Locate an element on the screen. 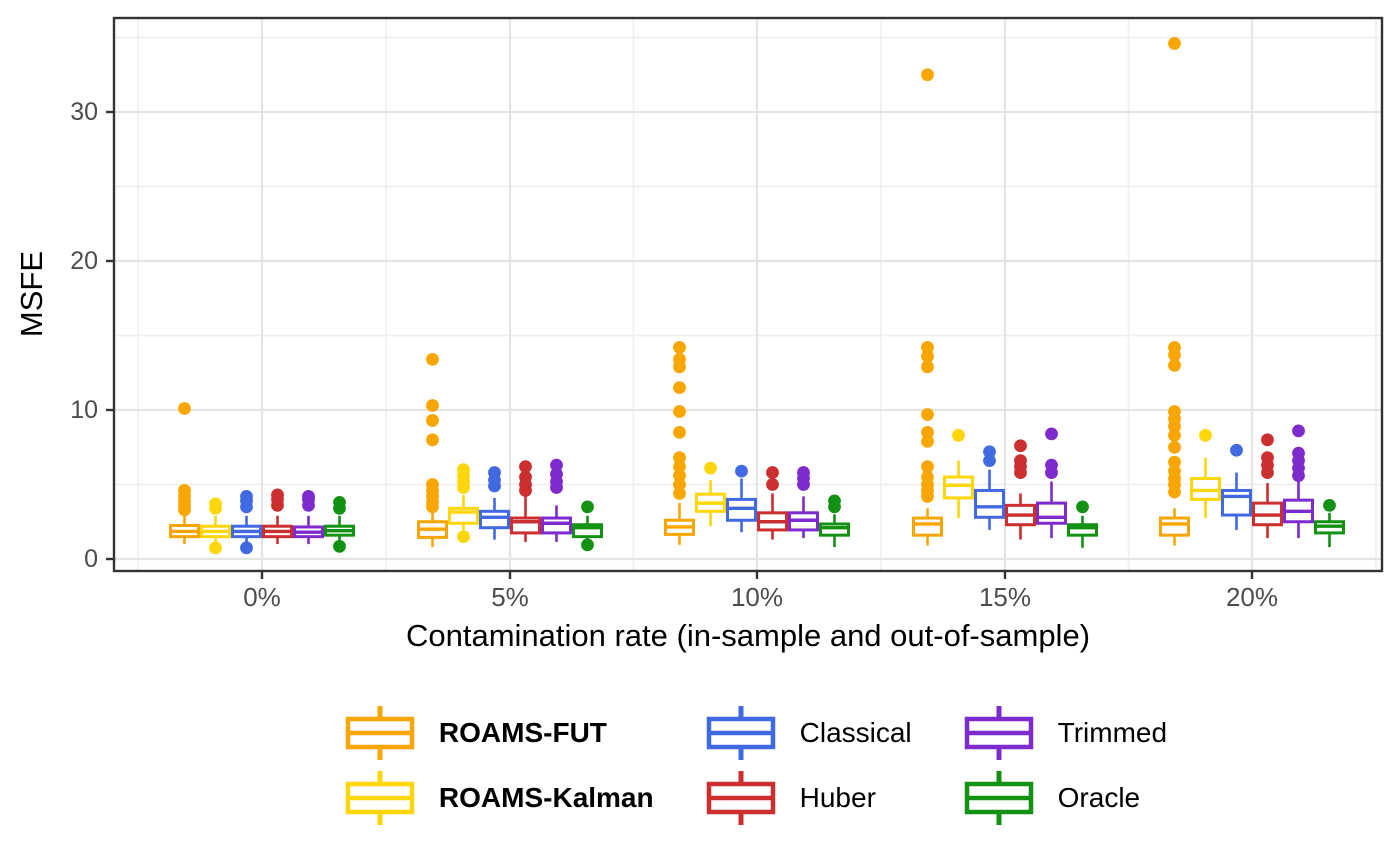 This screenshot has height=865, width=1400. x-tick-label: 0% is located at coordinates (262, 597).